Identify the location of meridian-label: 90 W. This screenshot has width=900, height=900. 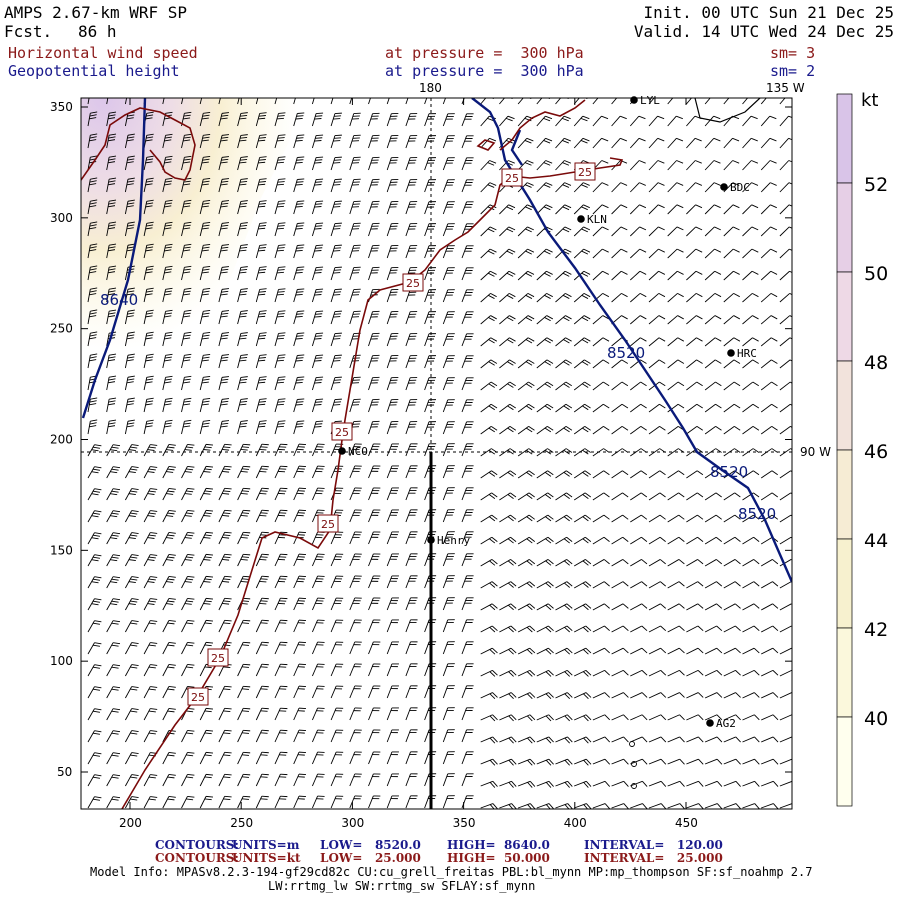
(815, 452).